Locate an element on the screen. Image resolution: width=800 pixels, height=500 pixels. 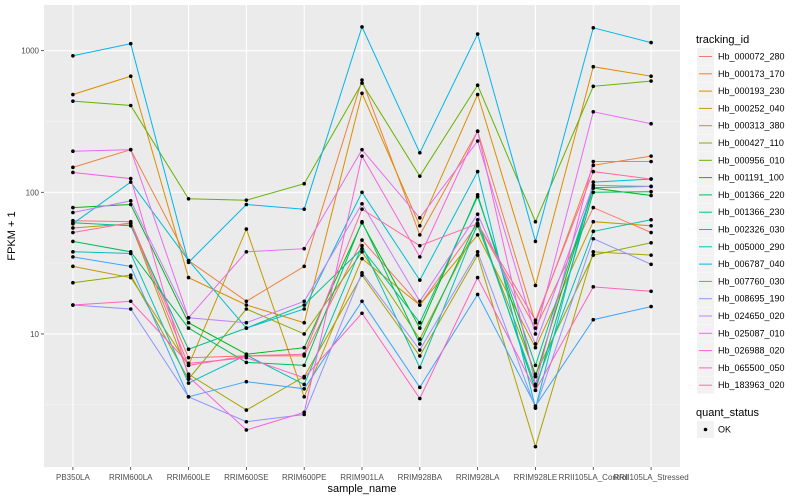
legend-label: Hb_008695_190 is located at coordinates (751, 299).